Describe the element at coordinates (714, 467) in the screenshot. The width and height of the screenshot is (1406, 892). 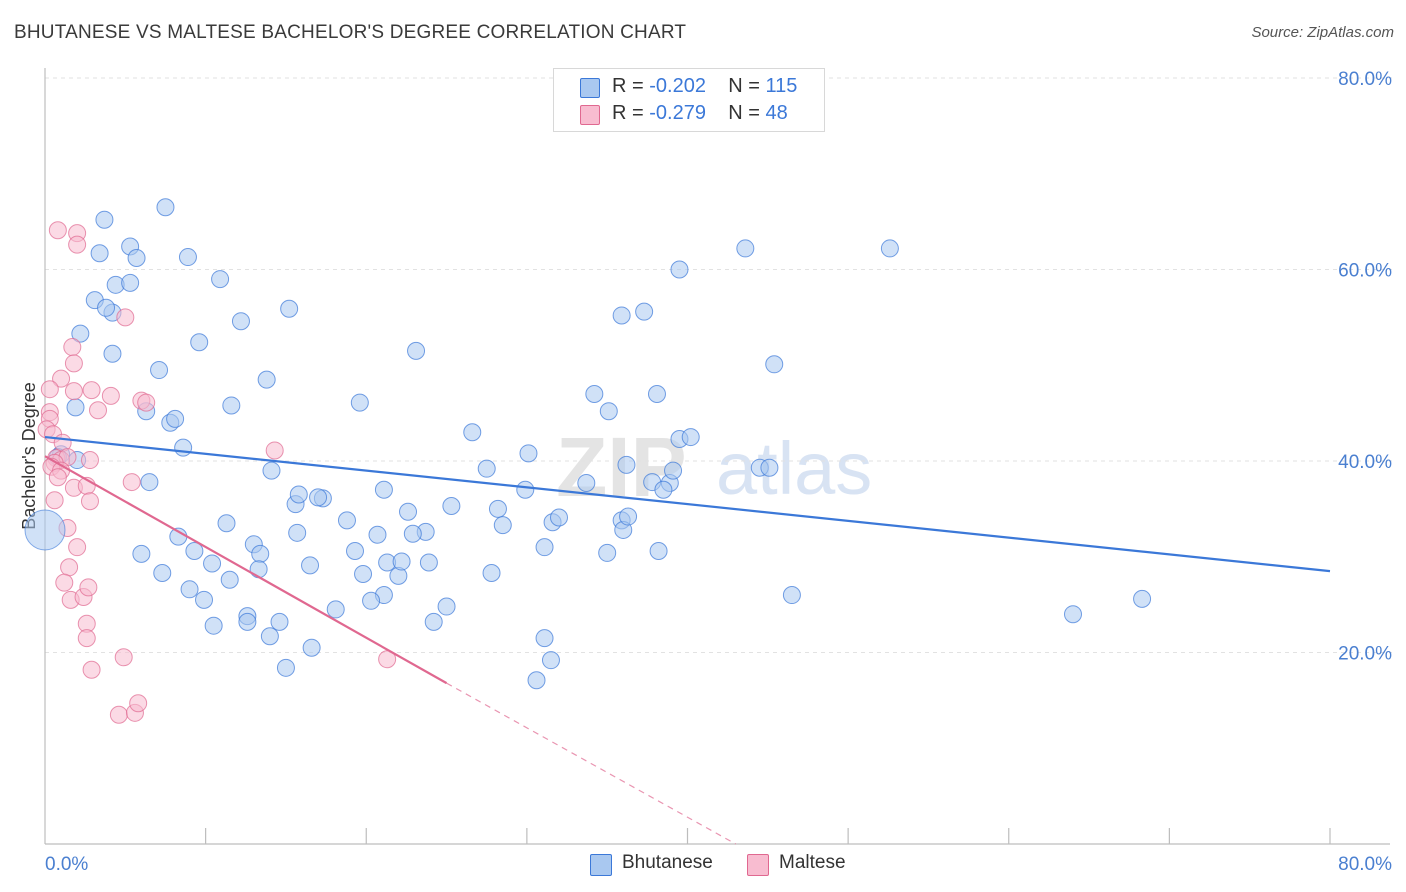
I see `watermark: ZIP atlas` at that location.